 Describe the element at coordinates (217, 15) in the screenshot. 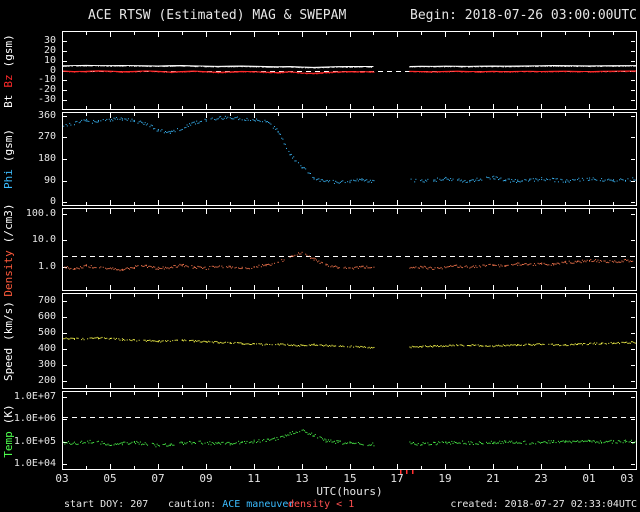

I see `plot-title: ACE RTSW (Estimated) MAG & SWEPAM` at that location.